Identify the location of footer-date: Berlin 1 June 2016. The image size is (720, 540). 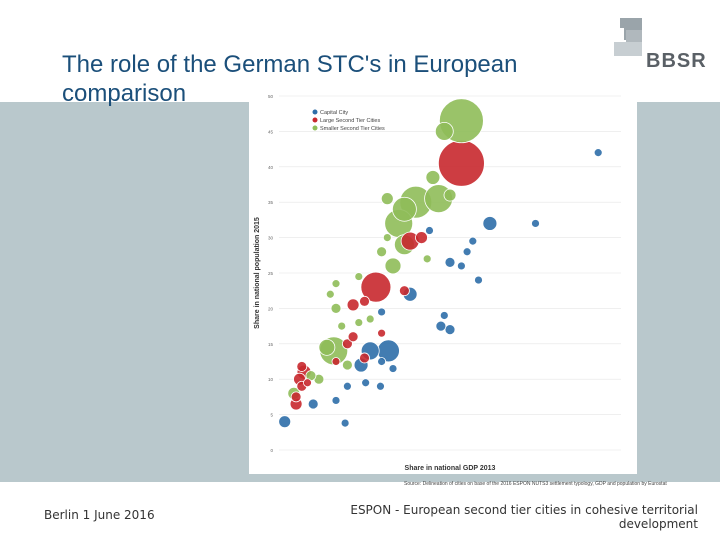
(99, 515).